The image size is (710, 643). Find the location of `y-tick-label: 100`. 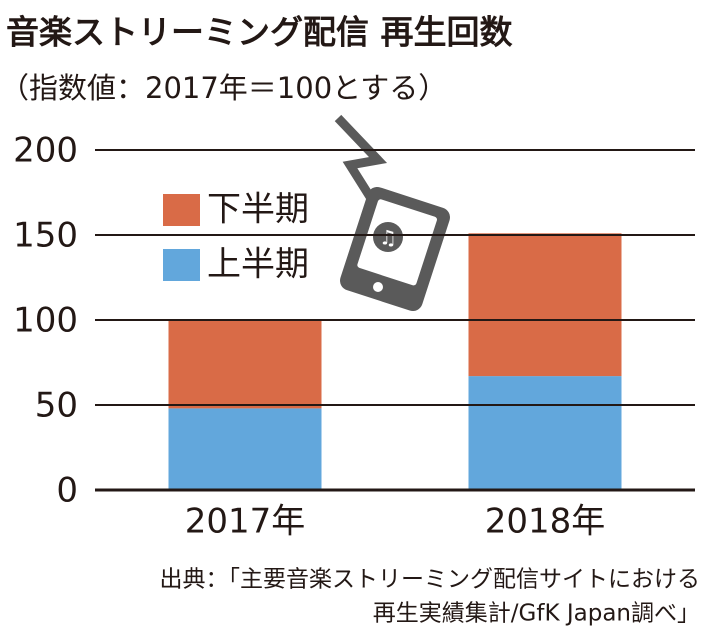

y-tick-label: 100 is located at coordinates (45, 321).